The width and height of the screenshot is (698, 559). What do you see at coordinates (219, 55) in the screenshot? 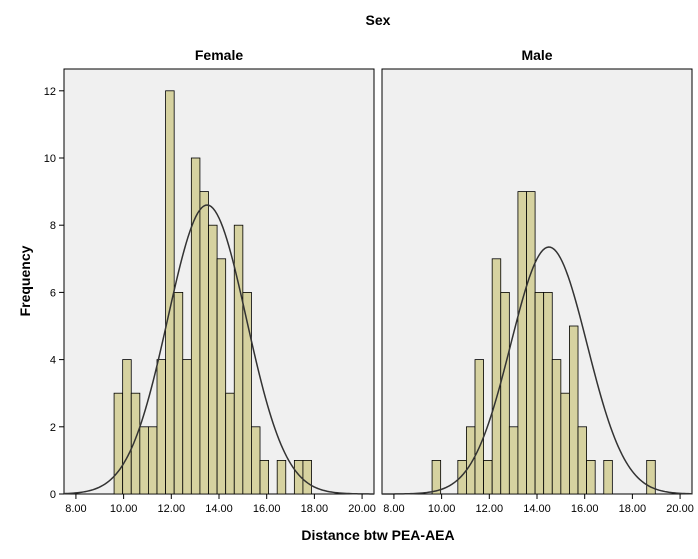
I see `panel-label-female: Female` at bounding box center [219, 55].